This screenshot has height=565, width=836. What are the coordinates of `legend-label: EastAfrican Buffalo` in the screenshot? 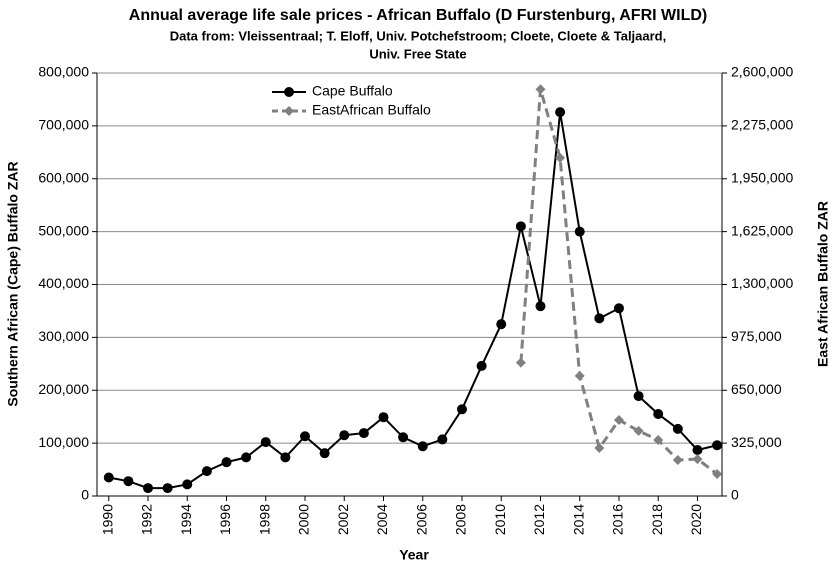 It's located at (371, 110).